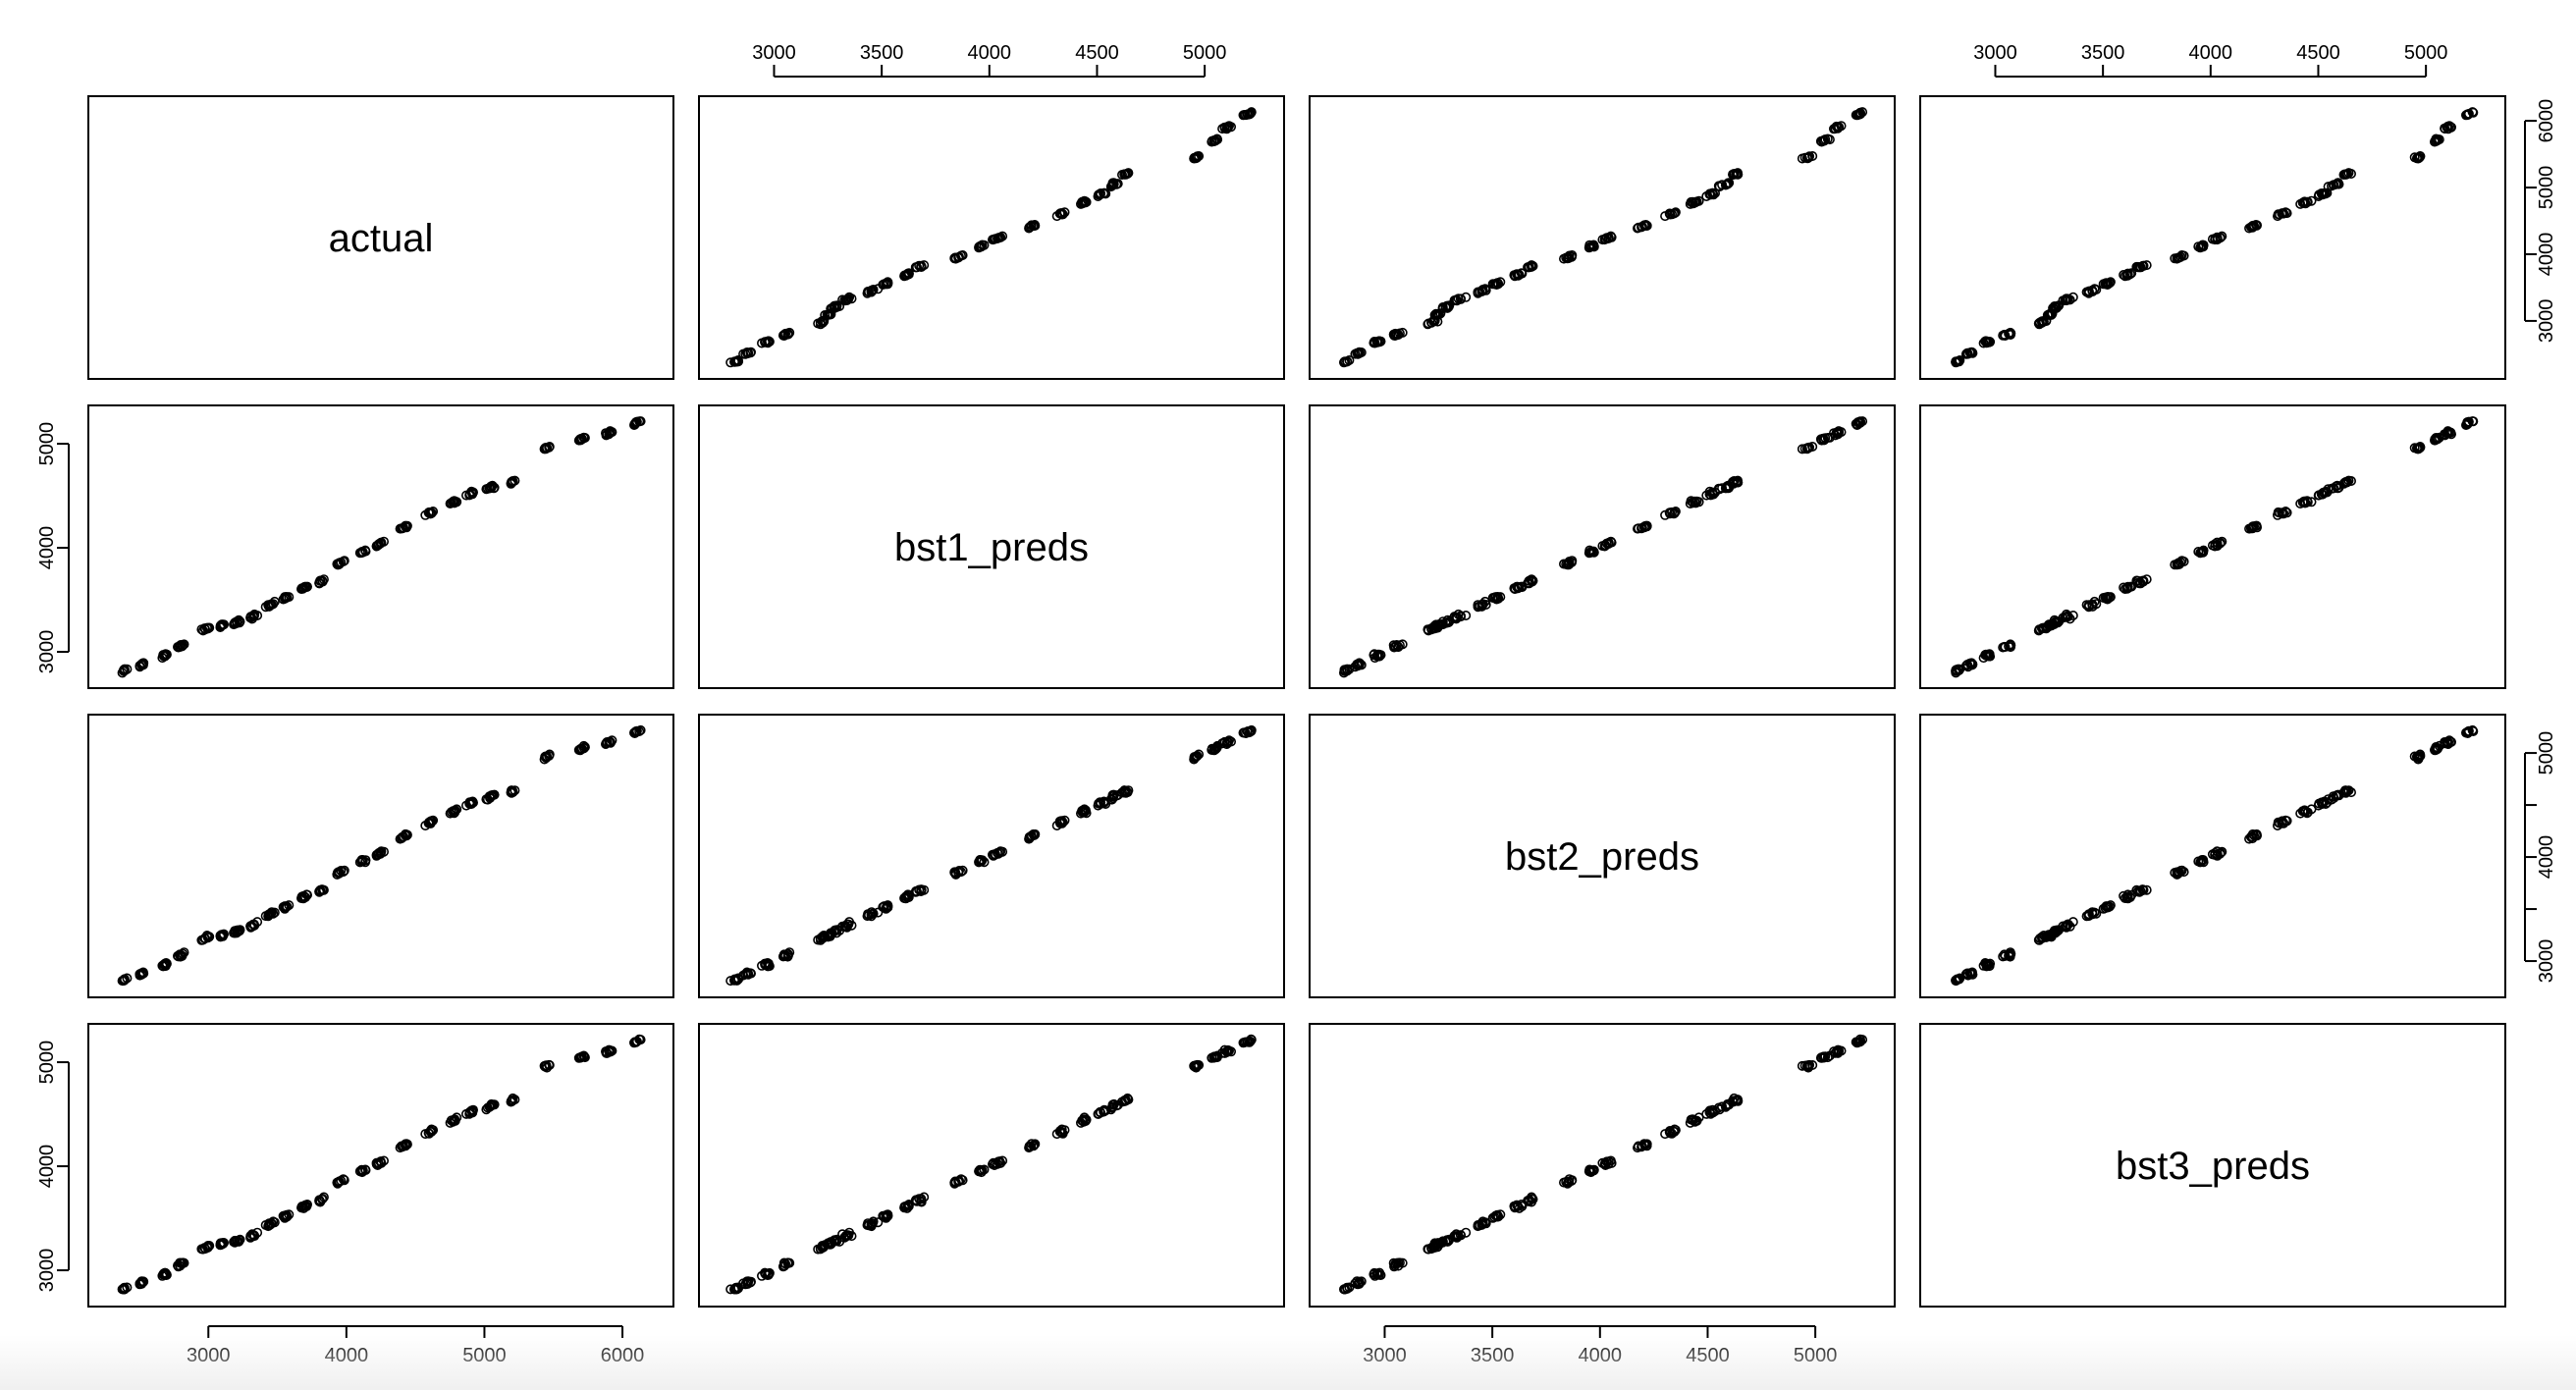 Image resolution: width=2576 pixels, height=1390 pixels. Describe the element at coordinates (2546, 121) in the screenshot. I see `tick-label: 6000` at that location.